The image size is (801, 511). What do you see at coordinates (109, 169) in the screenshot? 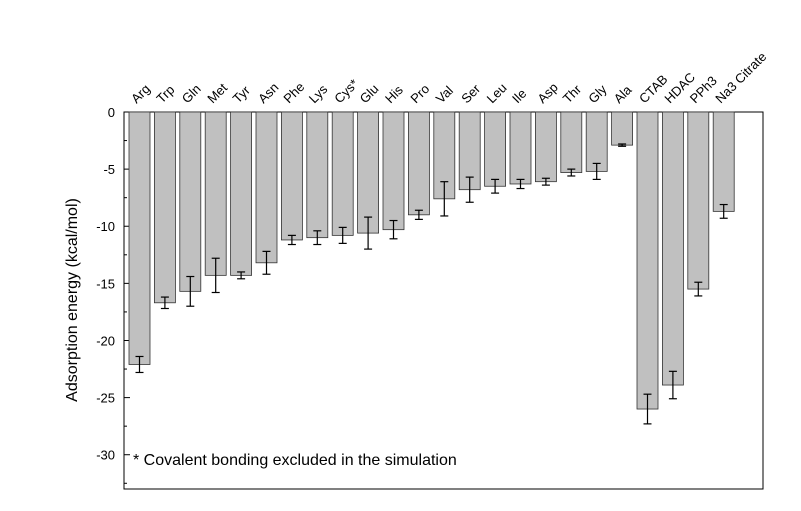
I see `y-tick-label: -5` at bounding box center [109, 169].